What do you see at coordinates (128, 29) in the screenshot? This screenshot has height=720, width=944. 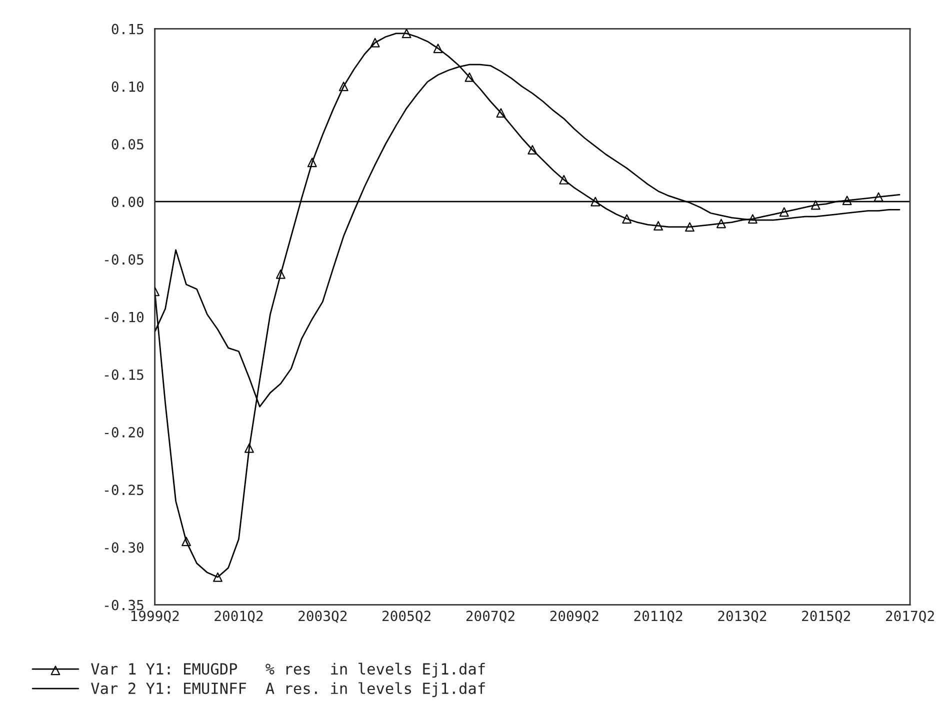 I see `y-tick-label: 0.15` at bounding box center [128, 29].